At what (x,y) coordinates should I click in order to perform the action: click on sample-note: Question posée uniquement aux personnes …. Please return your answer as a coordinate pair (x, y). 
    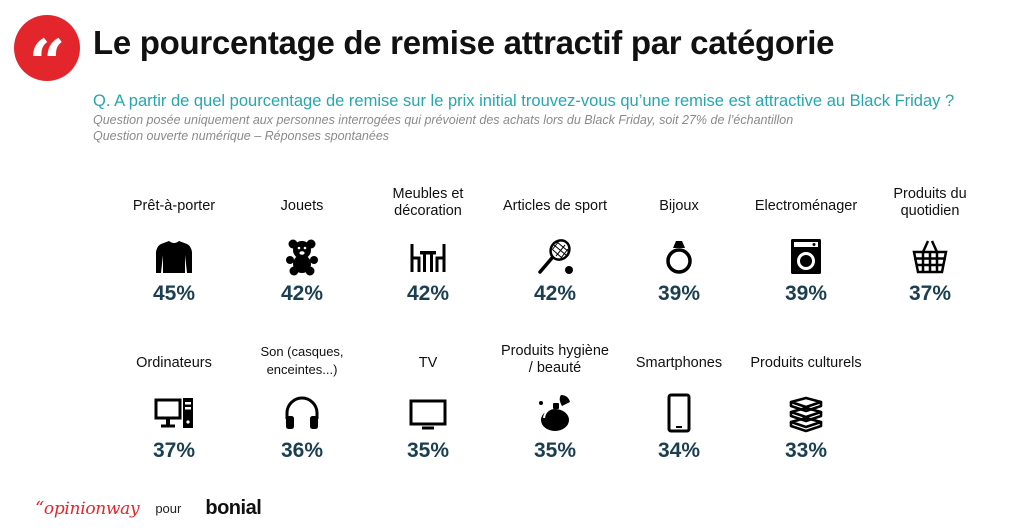
    Looking at the image, I should click on (443, 120).